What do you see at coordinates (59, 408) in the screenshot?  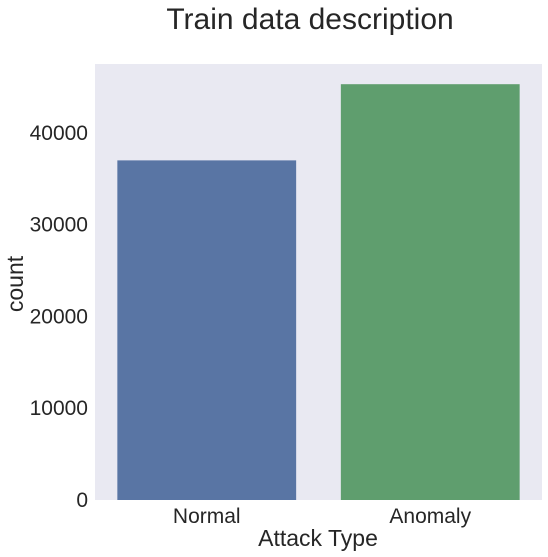 I see `y-tick-label: 10000` at bounding box center [59, 408].